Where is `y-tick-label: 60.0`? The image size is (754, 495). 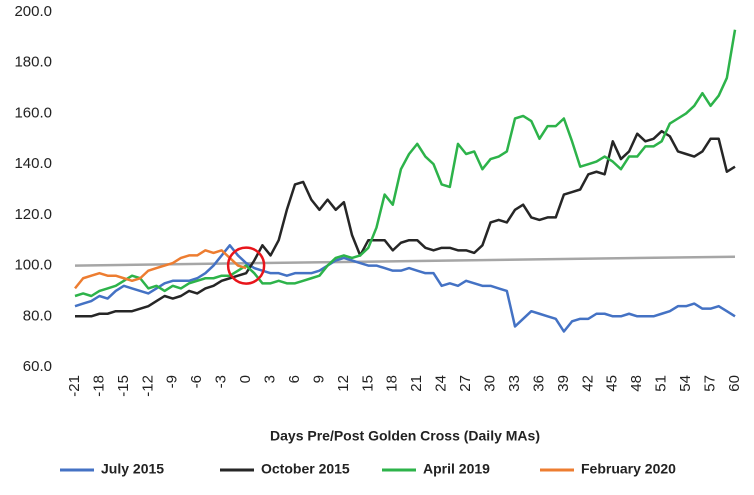 y-tick-label: 60.0 is located at coordinates (37, 366).